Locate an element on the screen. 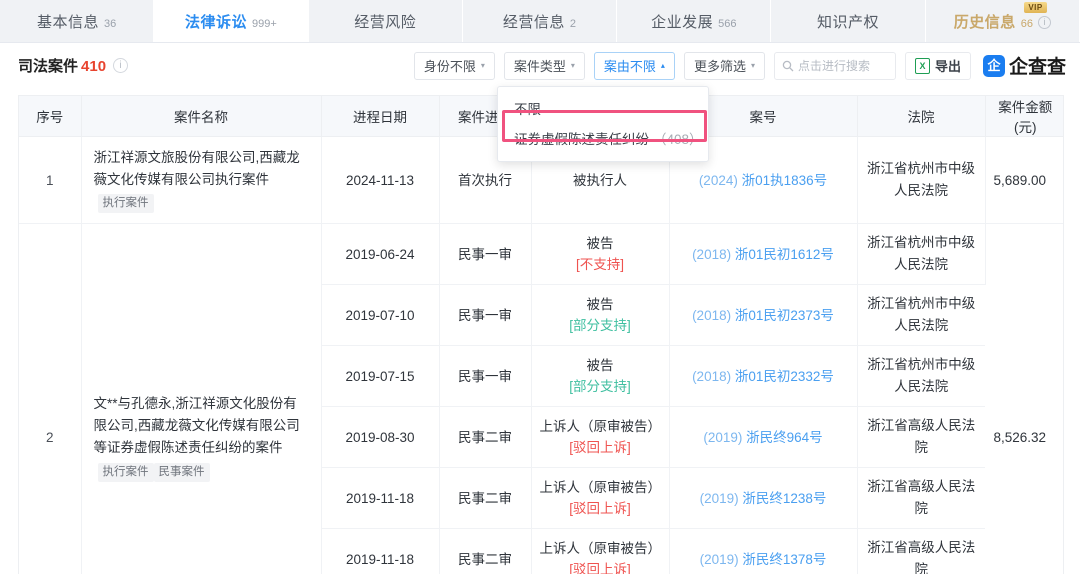  process-date: 2019-08-30 is located at coordinates (380, 437).